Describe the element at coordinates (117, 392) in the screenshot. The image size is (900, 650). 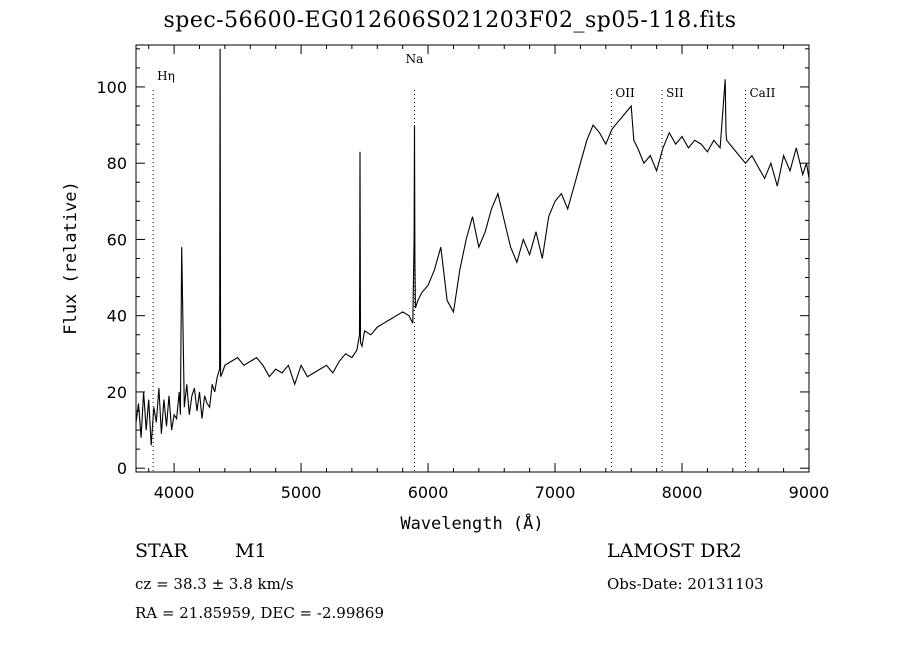
I see `y-tick-label: 20` at that location.